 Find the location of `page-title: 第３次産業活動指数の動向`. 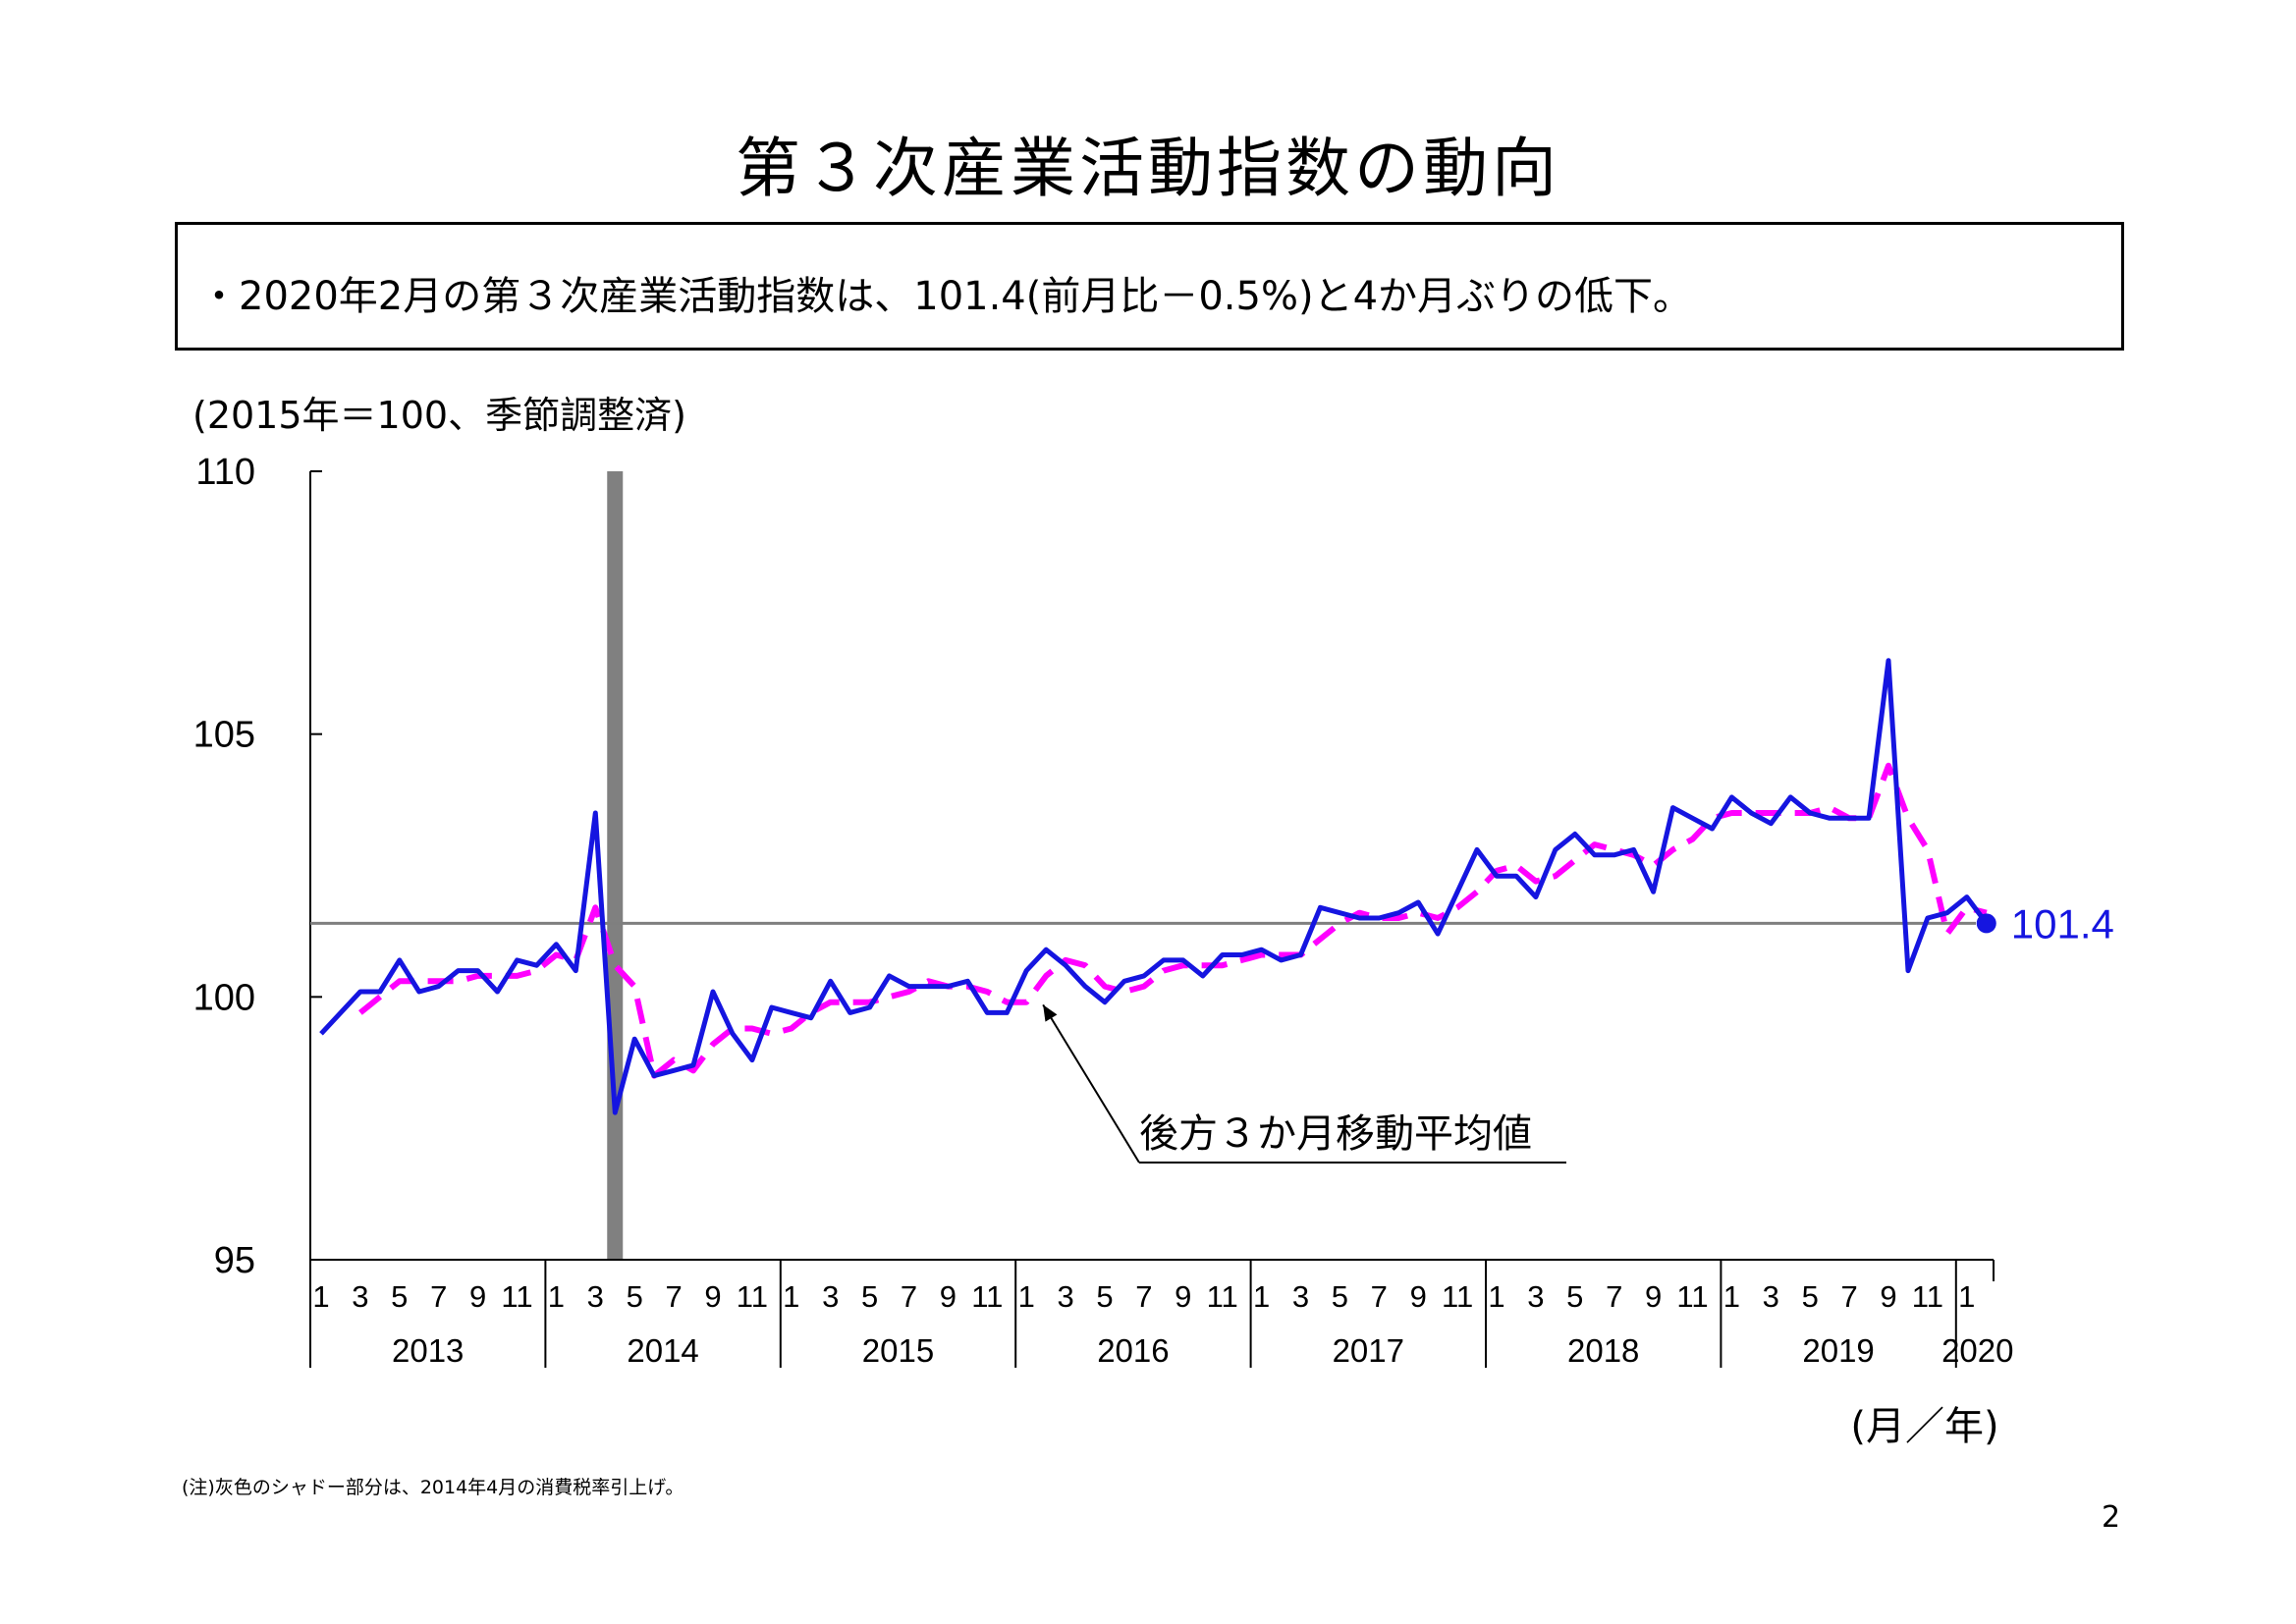

page-title: 第３次産業活動指数の動向 is located at coordinates (1148, 168).